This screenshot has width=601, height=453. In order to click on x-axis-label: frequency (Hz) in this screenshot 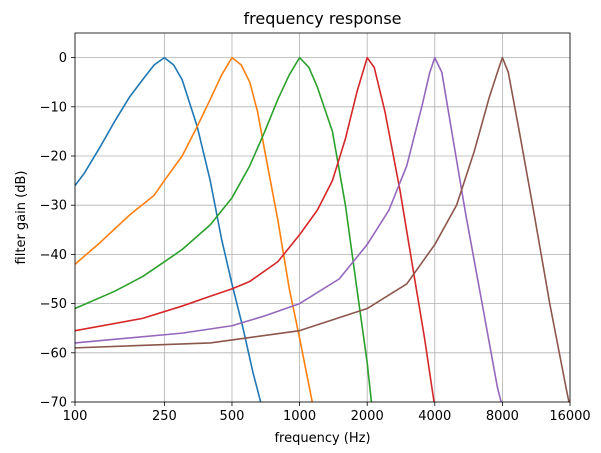, I will do `click(322, 438)`.